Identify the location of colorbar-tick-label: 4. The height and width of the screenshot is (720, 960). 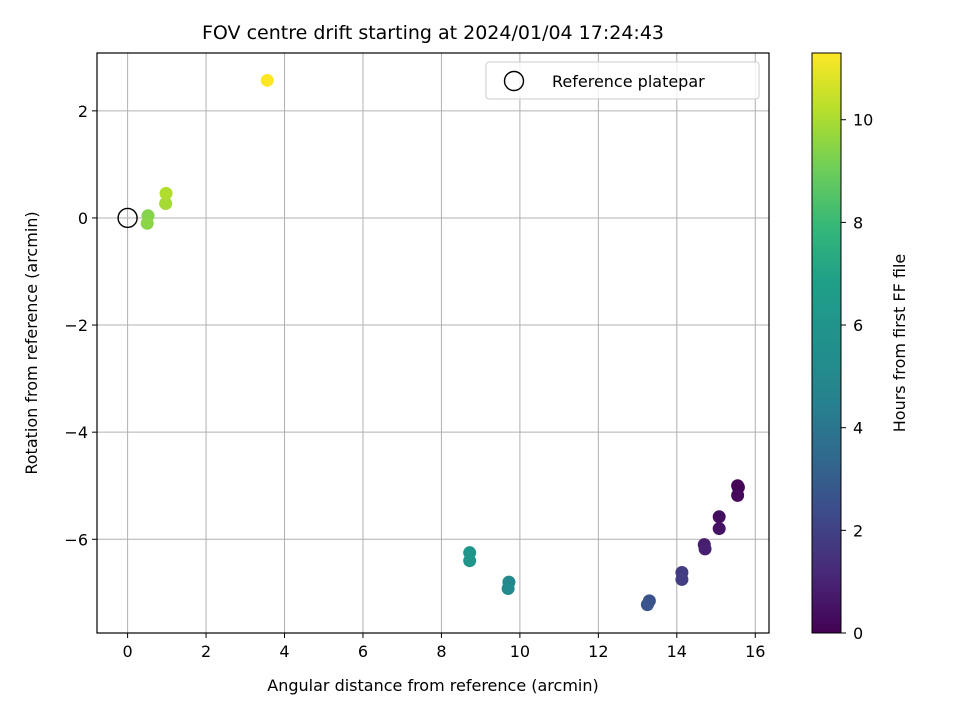
(858, 428).